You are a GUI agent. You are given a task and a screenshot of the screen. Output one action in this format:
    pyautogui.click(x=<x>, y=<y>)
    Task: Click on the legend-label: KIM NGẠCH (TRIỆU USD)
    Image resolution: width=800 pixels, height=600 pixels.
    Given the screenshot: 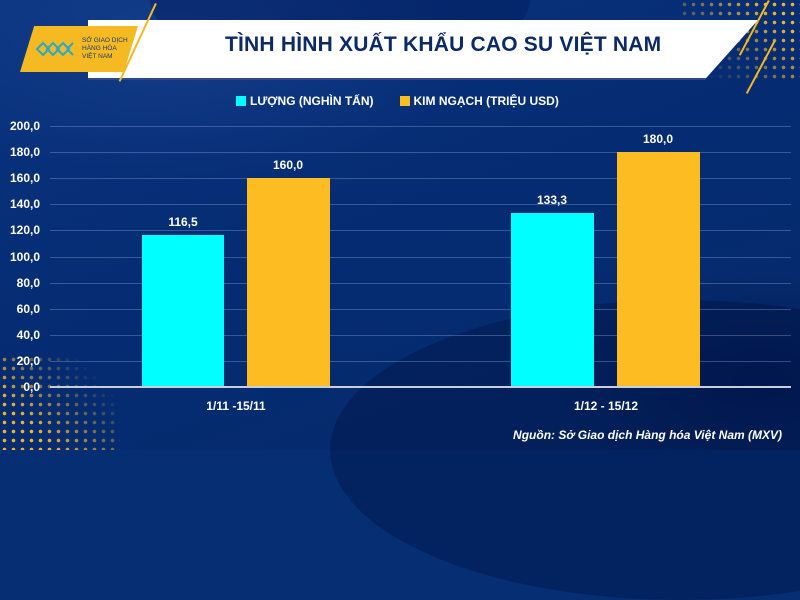 What is the action you would take?
    pyautogui.click(x=486, y=101)
    